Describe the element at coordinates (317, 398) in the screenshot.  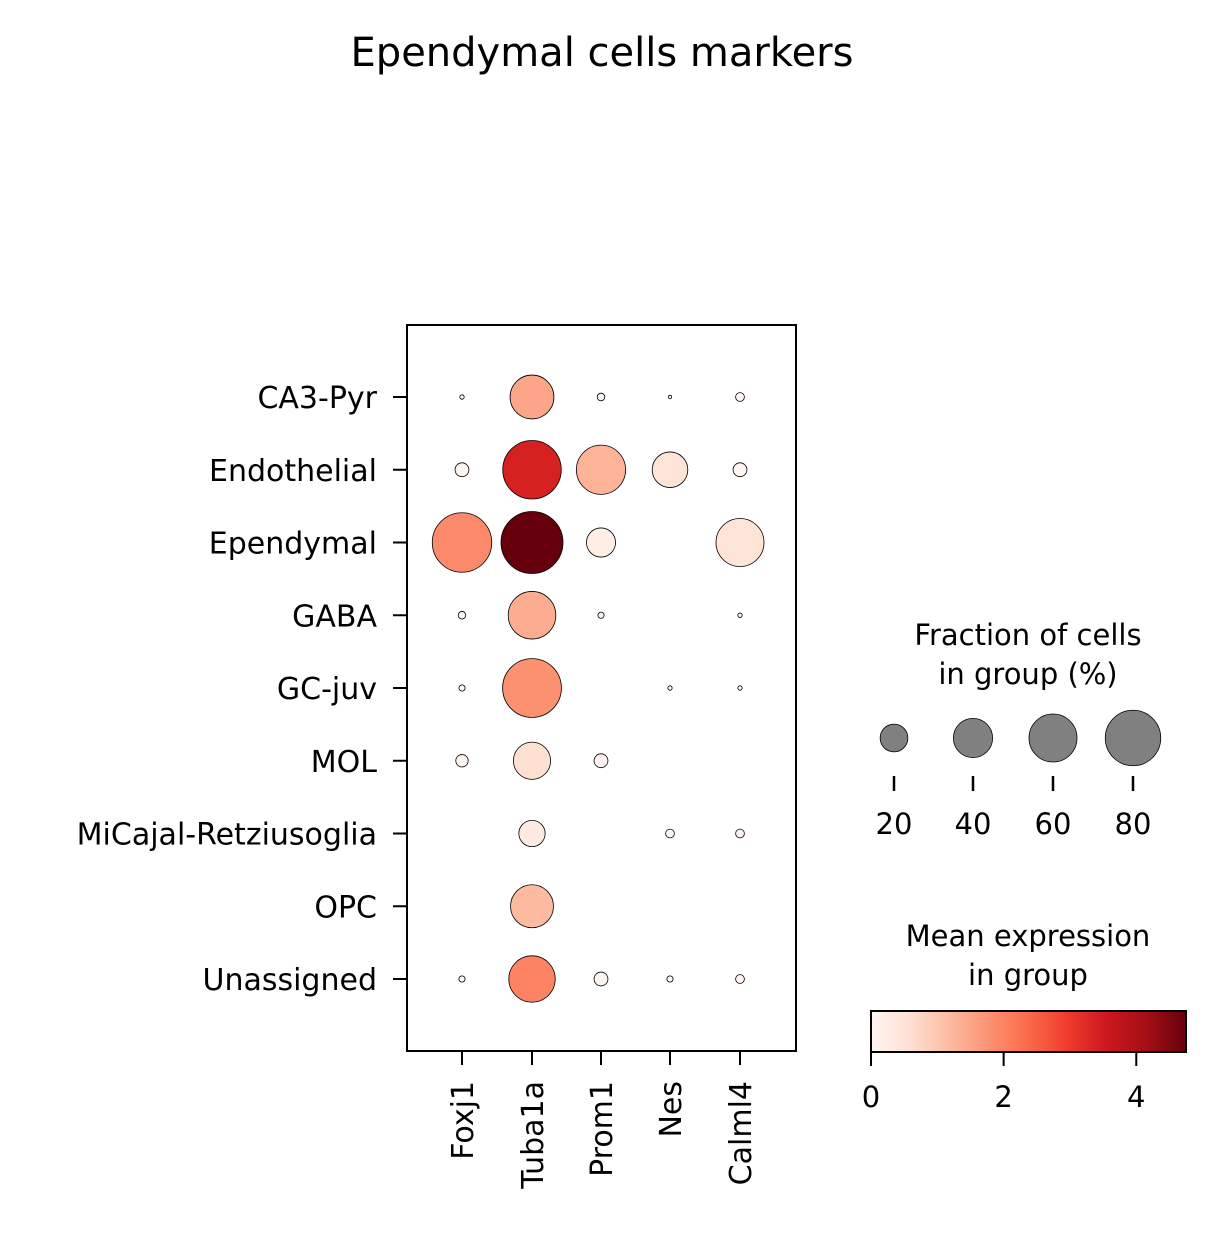
I see `y-tick-label: CA3-Pyr` at that location.